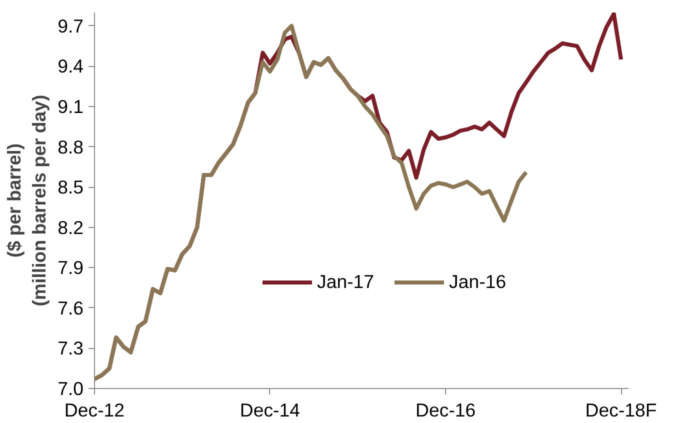  What do you see at coordinates (71, 187) in the screenshot?
I see `y-tick-label: 8.5` at bounding box center [71, 187].